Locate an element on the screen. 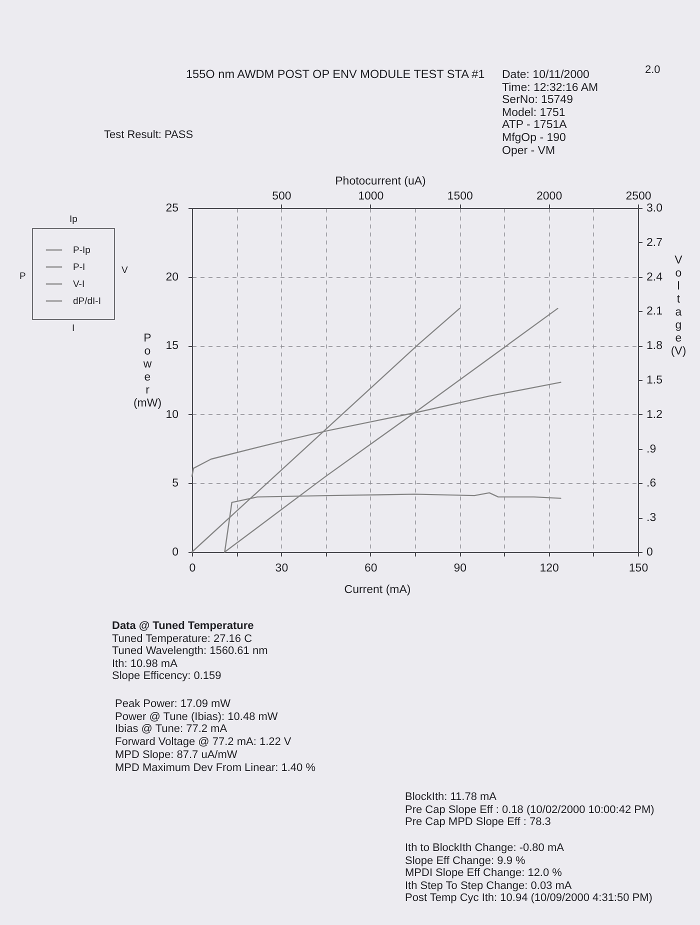  y2-tick-label: 2.4 is located at coordinates (655, 277).